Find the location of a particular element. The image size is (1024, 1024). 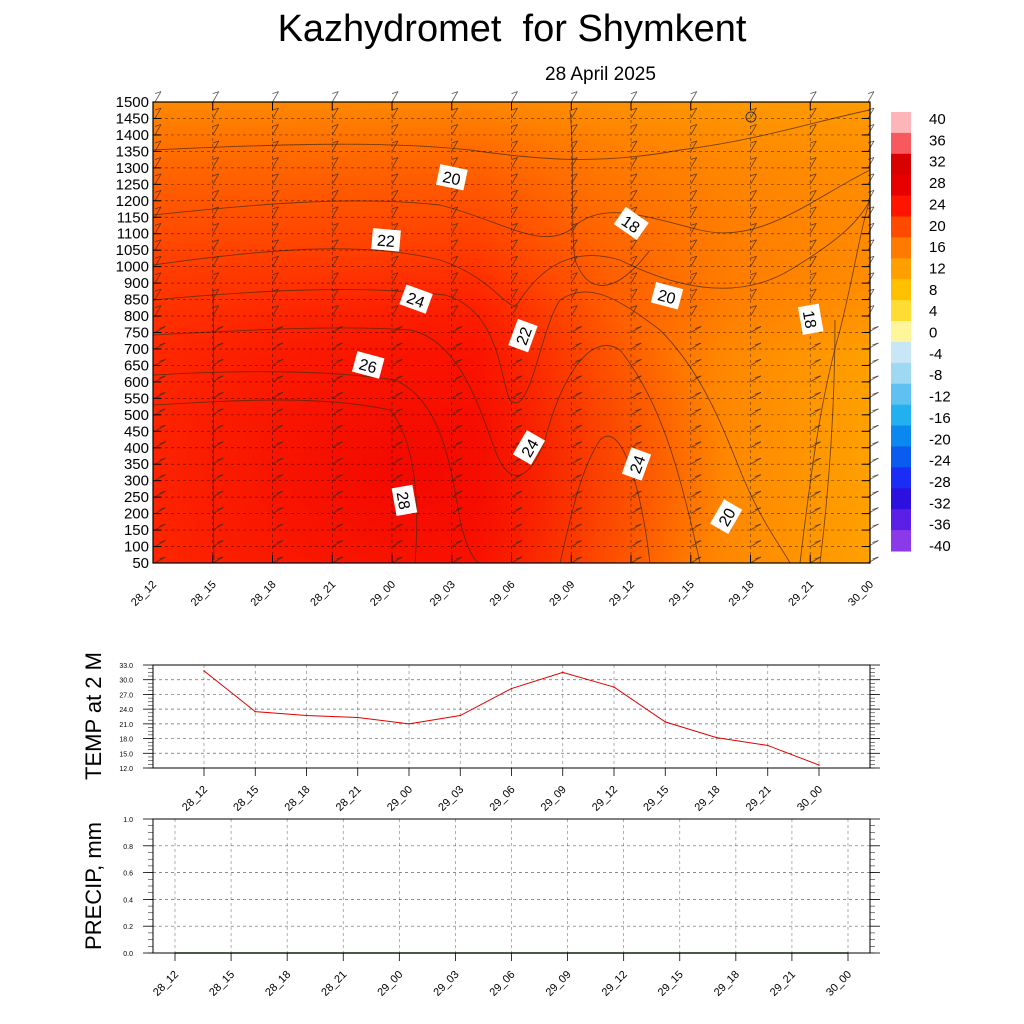

y-tick-label: 300 is located at coordinates (136, 481).